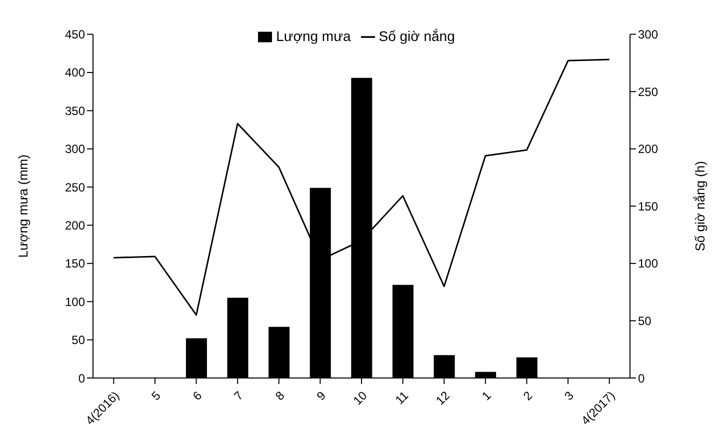 This screenshot has width=723, height=446. What do you see at coordinates (75, 149) in the screenshot?
I see `y-tick-label: 300` at bounding box center [75, 149].